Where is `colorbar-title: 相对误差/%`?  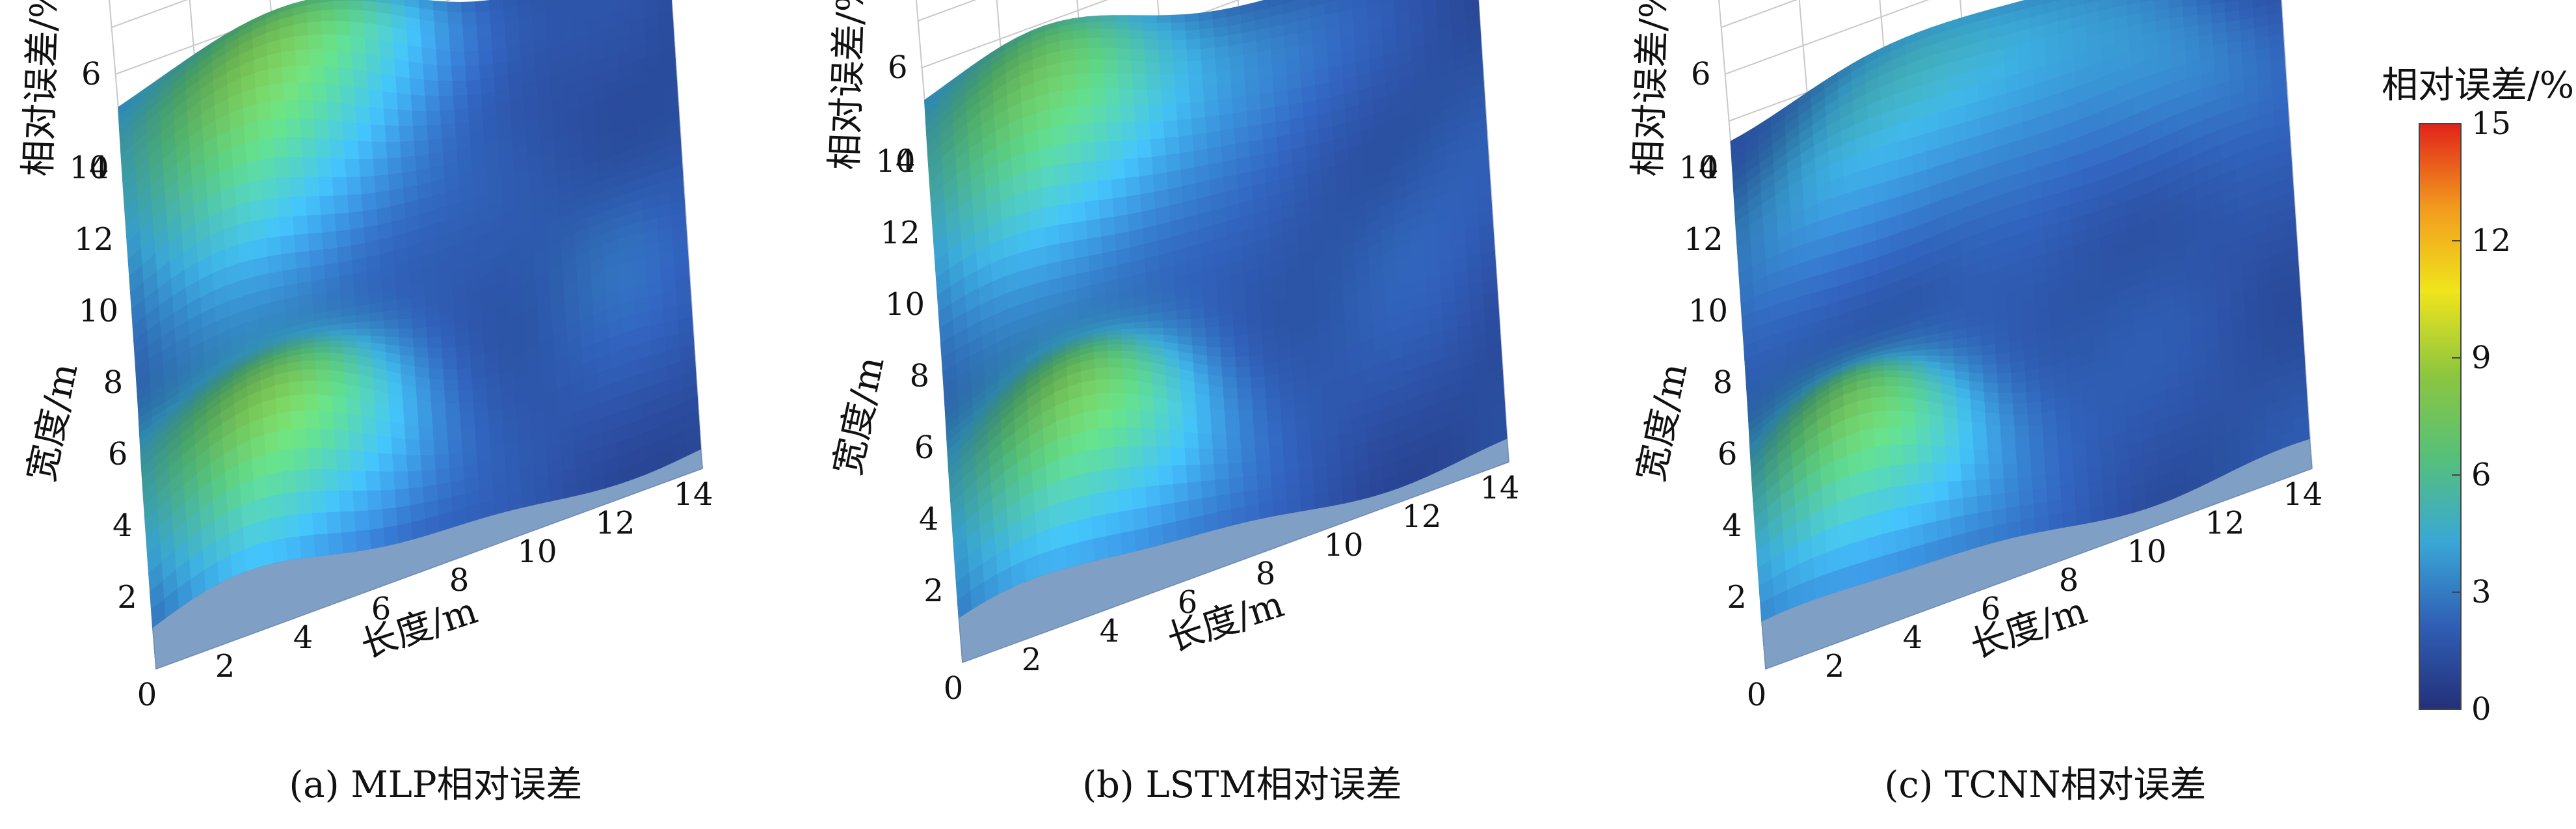
colorbar-title: 相对误差/% is located at coordinates (2478, 85).